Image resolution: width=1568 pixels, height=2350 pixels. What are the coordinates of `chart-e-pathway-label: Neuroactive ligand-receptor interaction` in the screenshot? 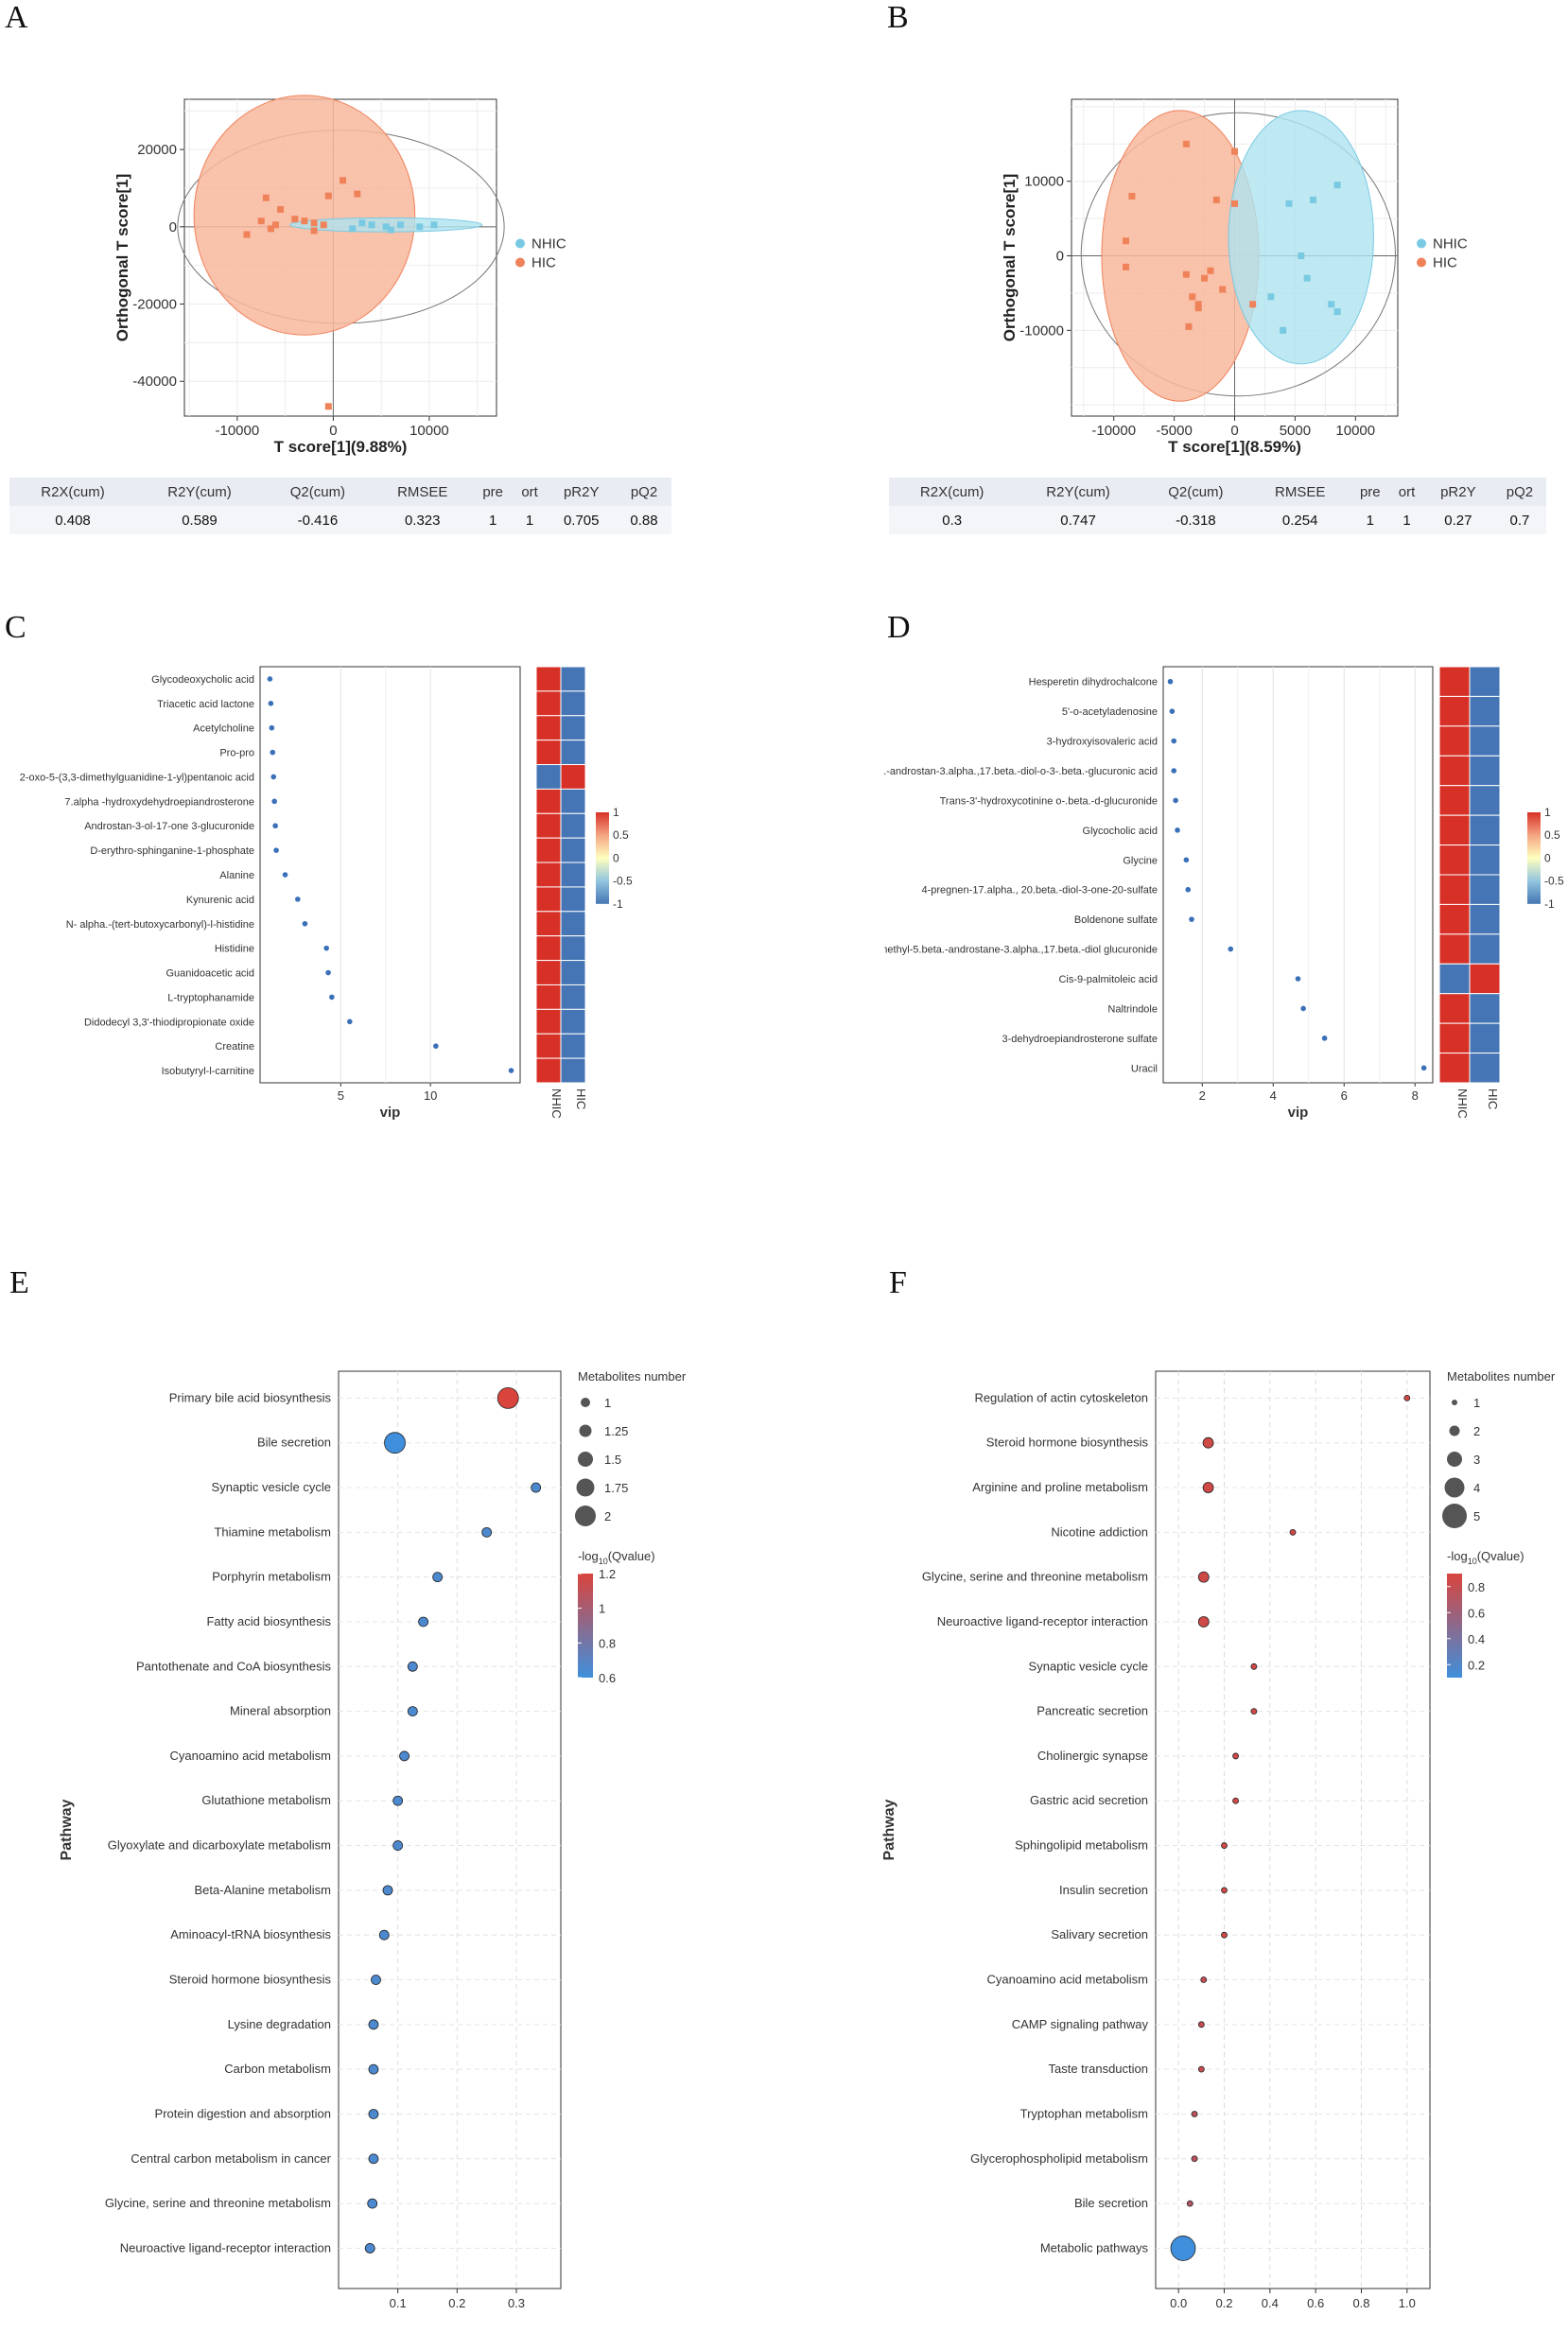 It's located at (225, 2247).